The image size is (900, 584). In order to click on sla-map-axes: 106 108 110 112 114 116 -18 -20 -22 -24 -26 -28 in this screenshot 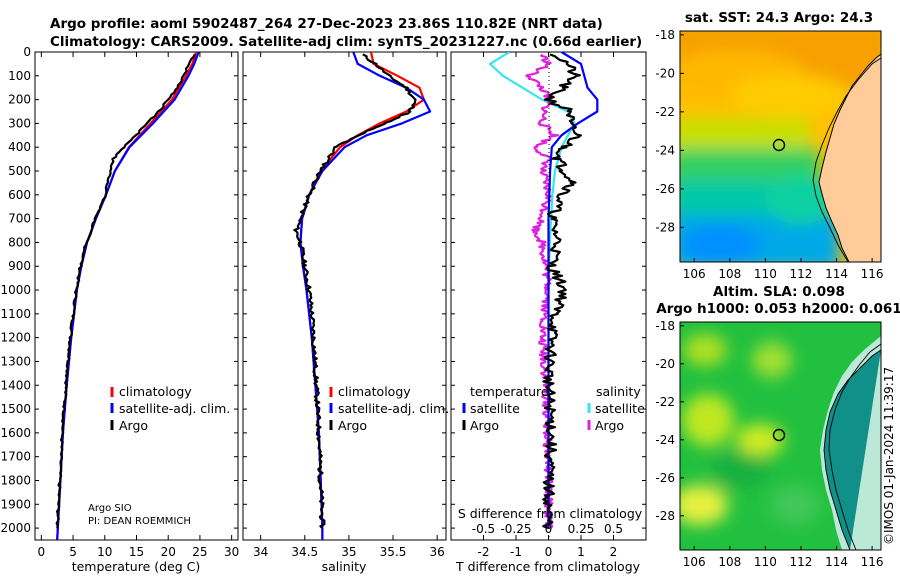, I will do `click(769, 444)`.